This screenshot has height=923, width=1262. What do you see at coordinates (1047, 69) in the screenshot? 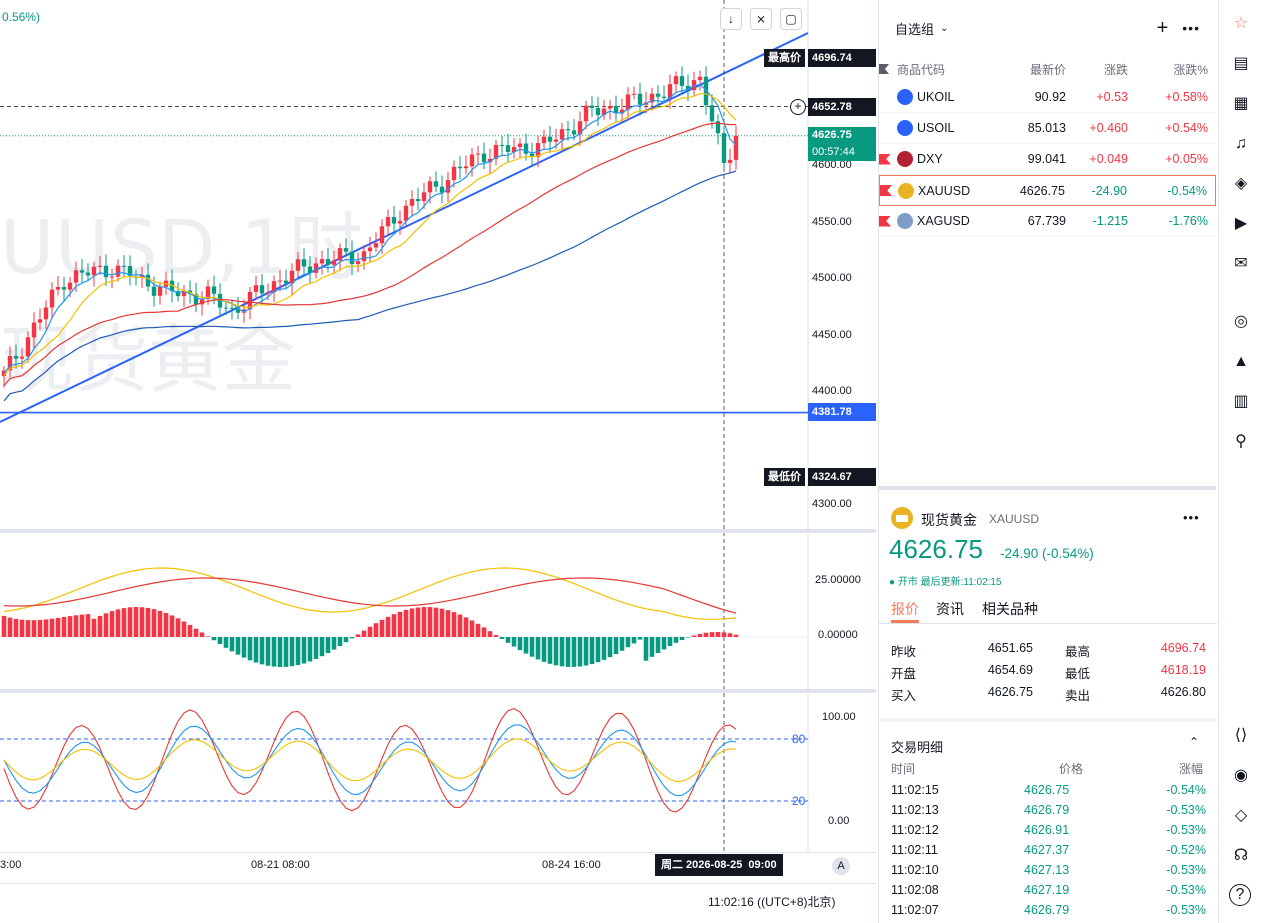
I see `col-last: 最新价` at bounding box center [1047, 69].